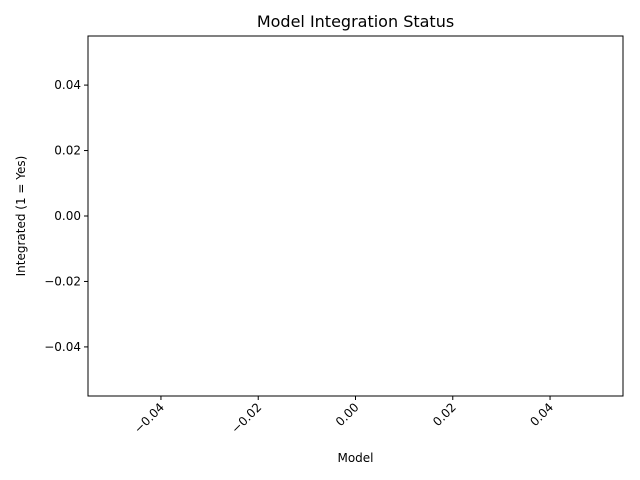 The width and height of the screenshot is (640, 480). What do you see at coordinates (67, 151) in the screenshot?
I see `y-tick-label: 0.02` at bounding box center [67, 151].